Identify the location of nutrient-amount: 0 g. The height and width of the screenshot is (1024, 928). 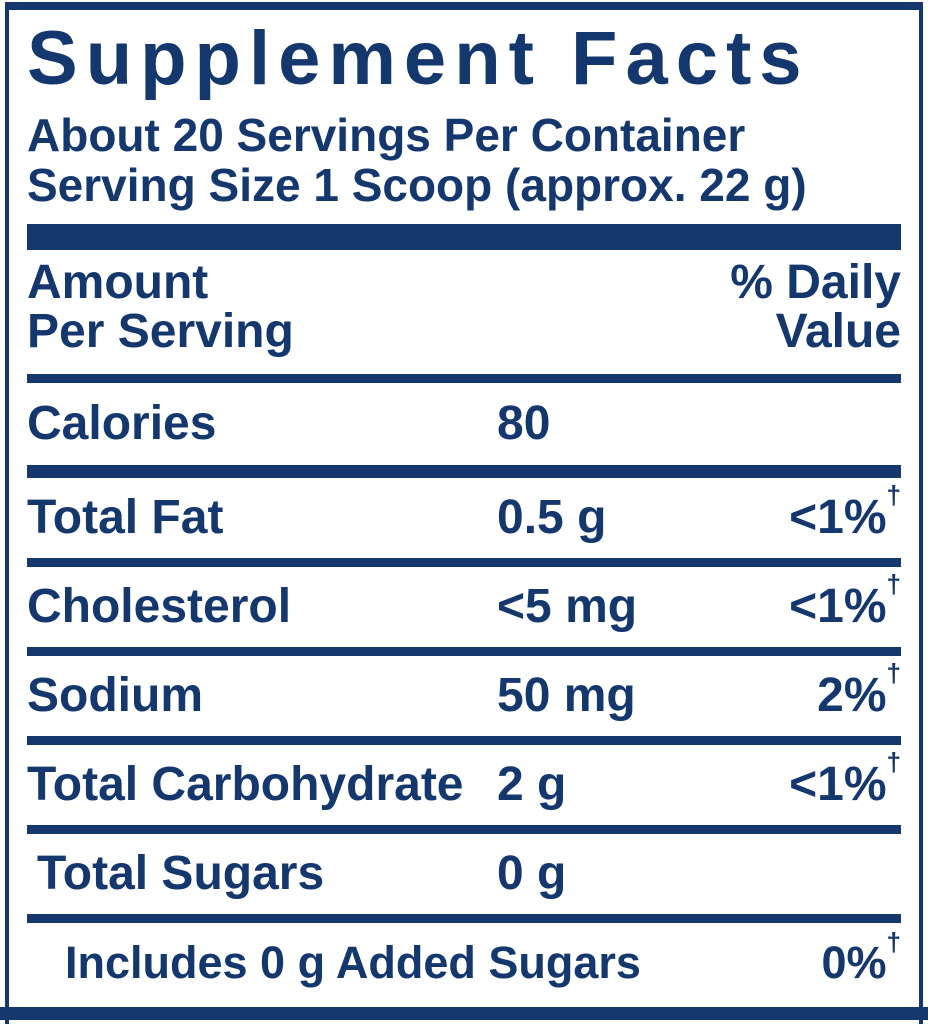
(532, 874).